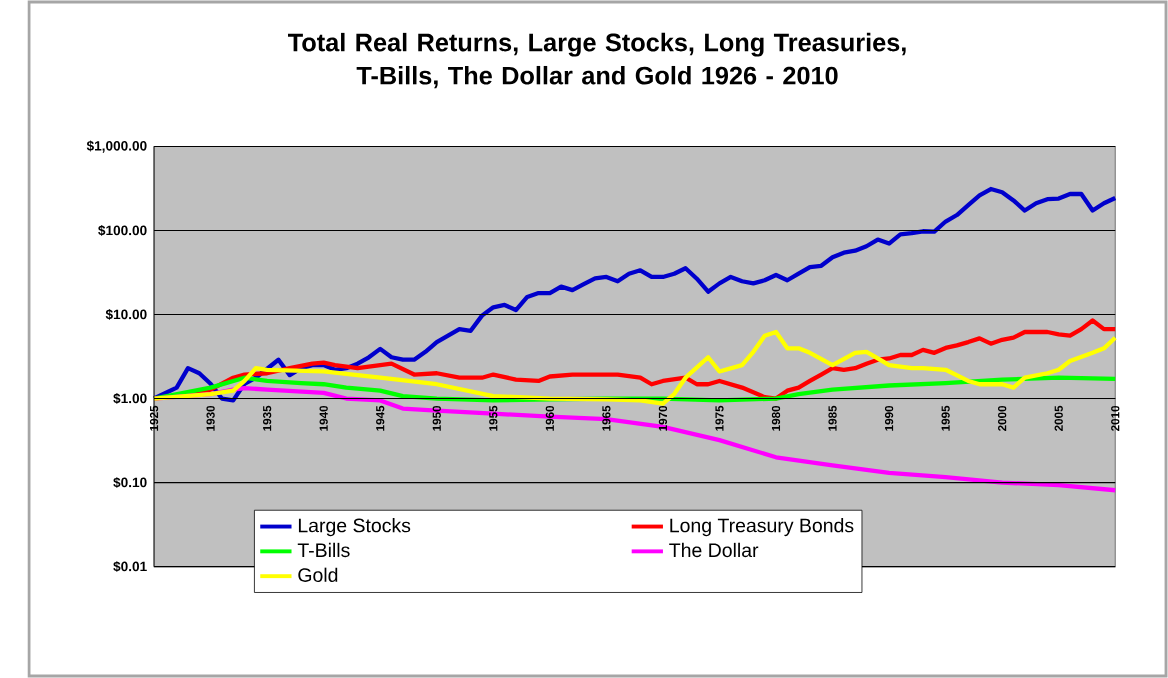 The width and height of the screenshot is (1168, 678). I want to click on legend-label: The Dollar, so click(714, 550).